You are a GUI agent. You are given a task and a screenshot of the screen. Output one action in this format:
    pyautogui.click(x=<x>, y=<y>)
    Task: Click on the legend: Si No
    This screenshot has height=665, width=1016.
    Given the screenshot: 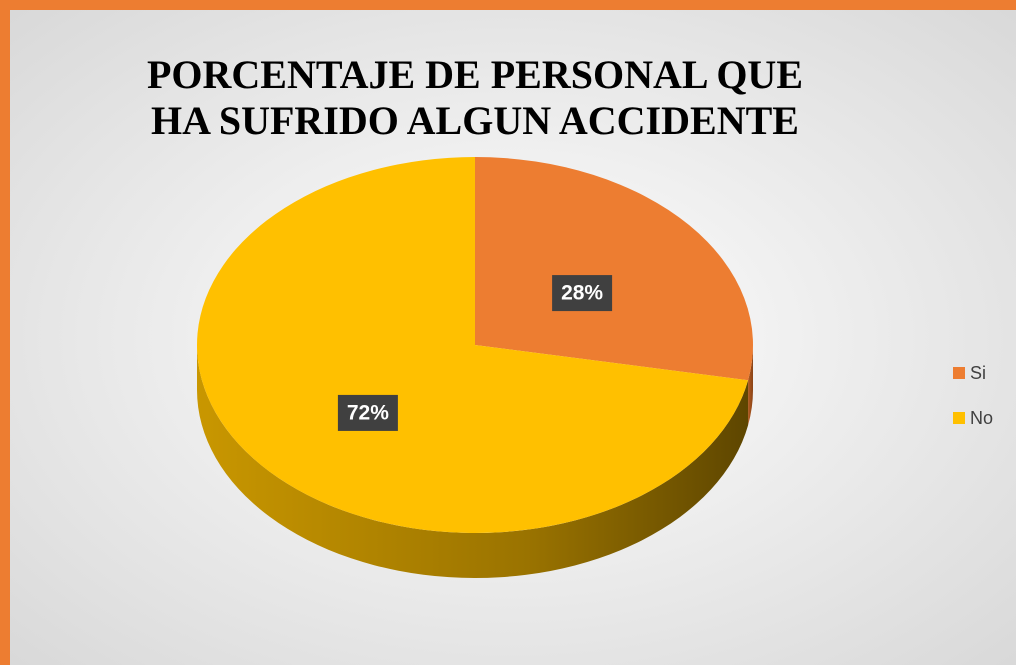 What is the action you would take?
    pyautogui.click(x=973, y=395)
    